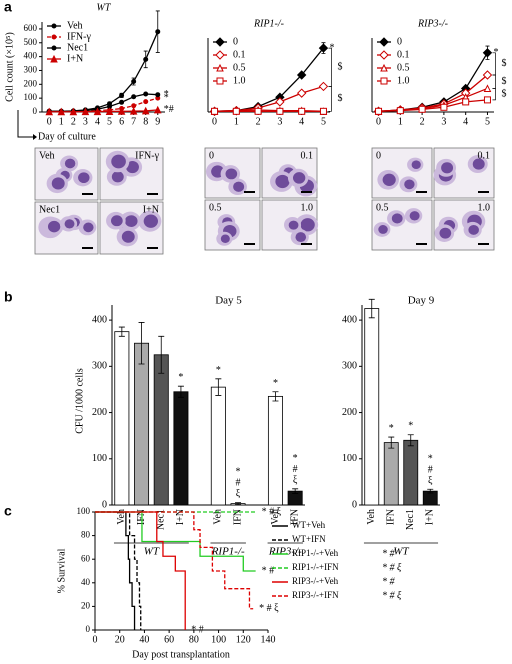 Image resolution: width=512 pixels, height=664 pixels. What do you see at coordinates (315, 581) in the screenshot?
I see `legend-label: RIP3-/-+Veh` at bounding box center [315, 581].